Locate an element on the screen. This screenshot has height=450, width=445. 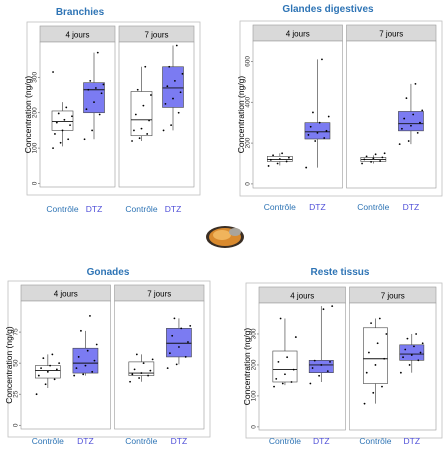
y-tick-label: 200 is located at coordinates (35, 112).